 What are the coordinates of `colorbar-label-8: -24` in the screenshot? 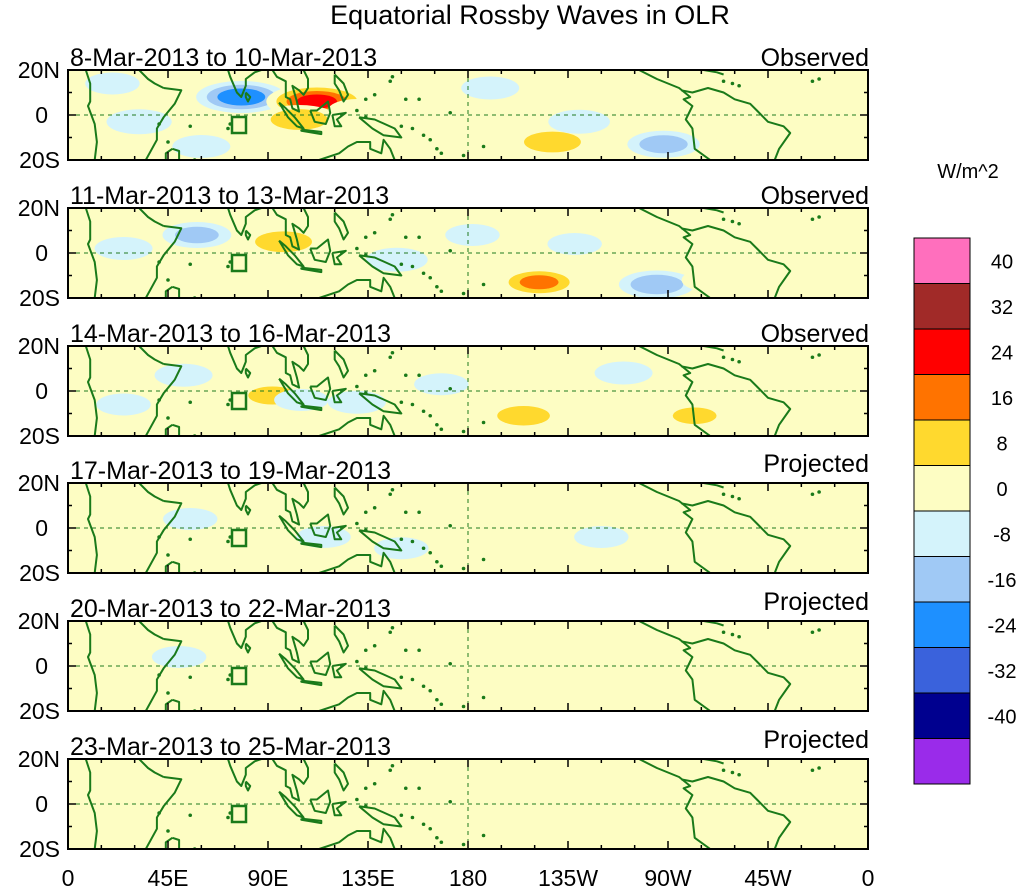 It's located at (1002, 627).